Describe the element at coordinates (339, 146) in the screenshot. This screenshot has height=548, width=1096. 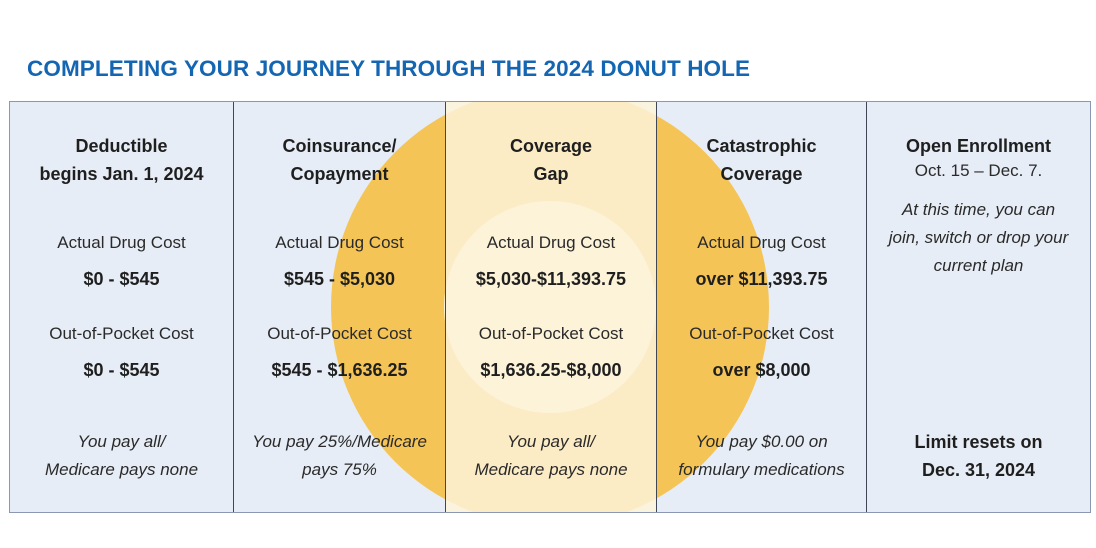
I see `phase-heading-line: Coinsurance/` at that location.